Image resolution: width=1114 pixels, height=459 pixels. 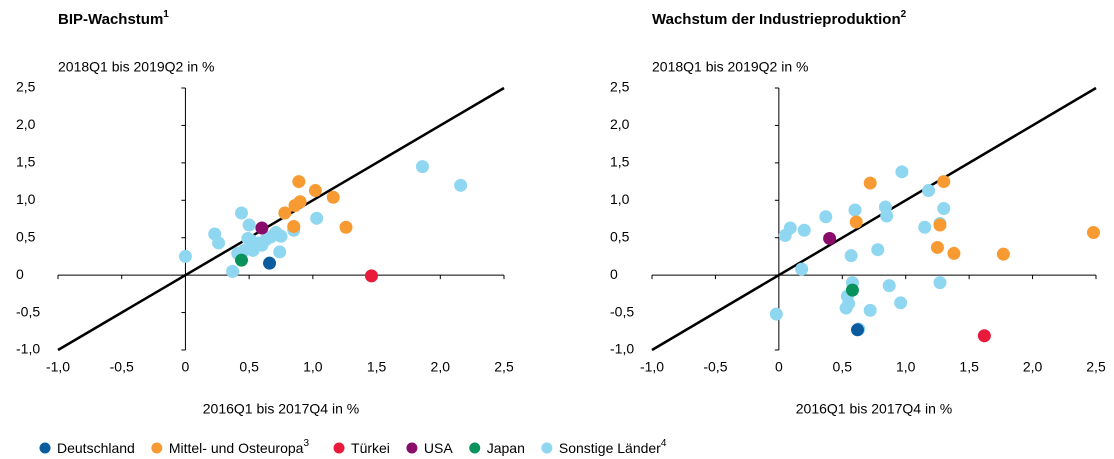 What do you see at coordinates (610, 448) in the screenshot?
I see `legend-label-text: Sonstige Länder` at bounding box center [610, 448].